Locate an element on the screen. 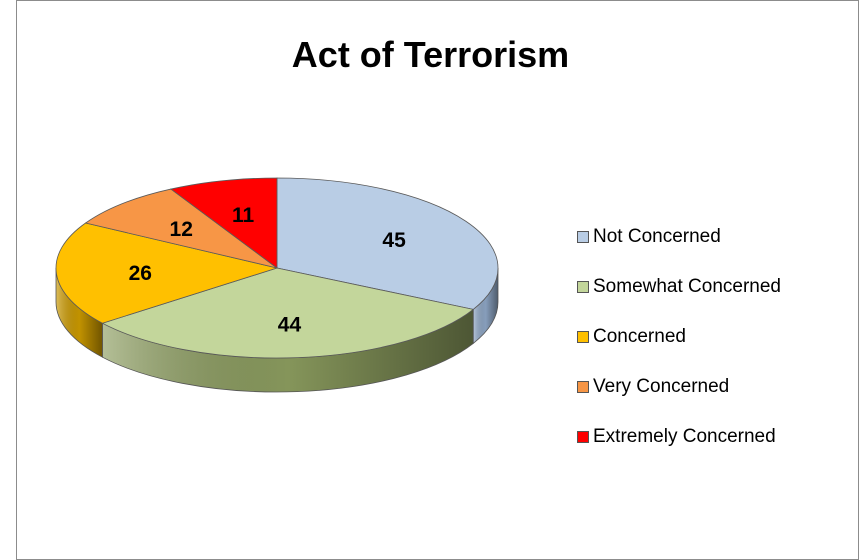 This screenshot has width=861, height=560. legend-item-somewhat-concerned: Somewhat Concerned is located at coordinates (679, 287).